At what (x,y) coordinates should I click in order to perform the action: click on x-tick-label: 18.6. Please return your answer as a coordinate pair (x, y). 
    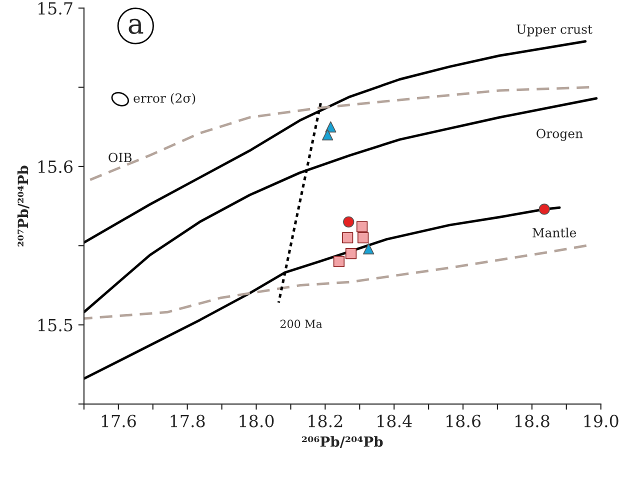
    Looking at the image, I should click on (463, 421).